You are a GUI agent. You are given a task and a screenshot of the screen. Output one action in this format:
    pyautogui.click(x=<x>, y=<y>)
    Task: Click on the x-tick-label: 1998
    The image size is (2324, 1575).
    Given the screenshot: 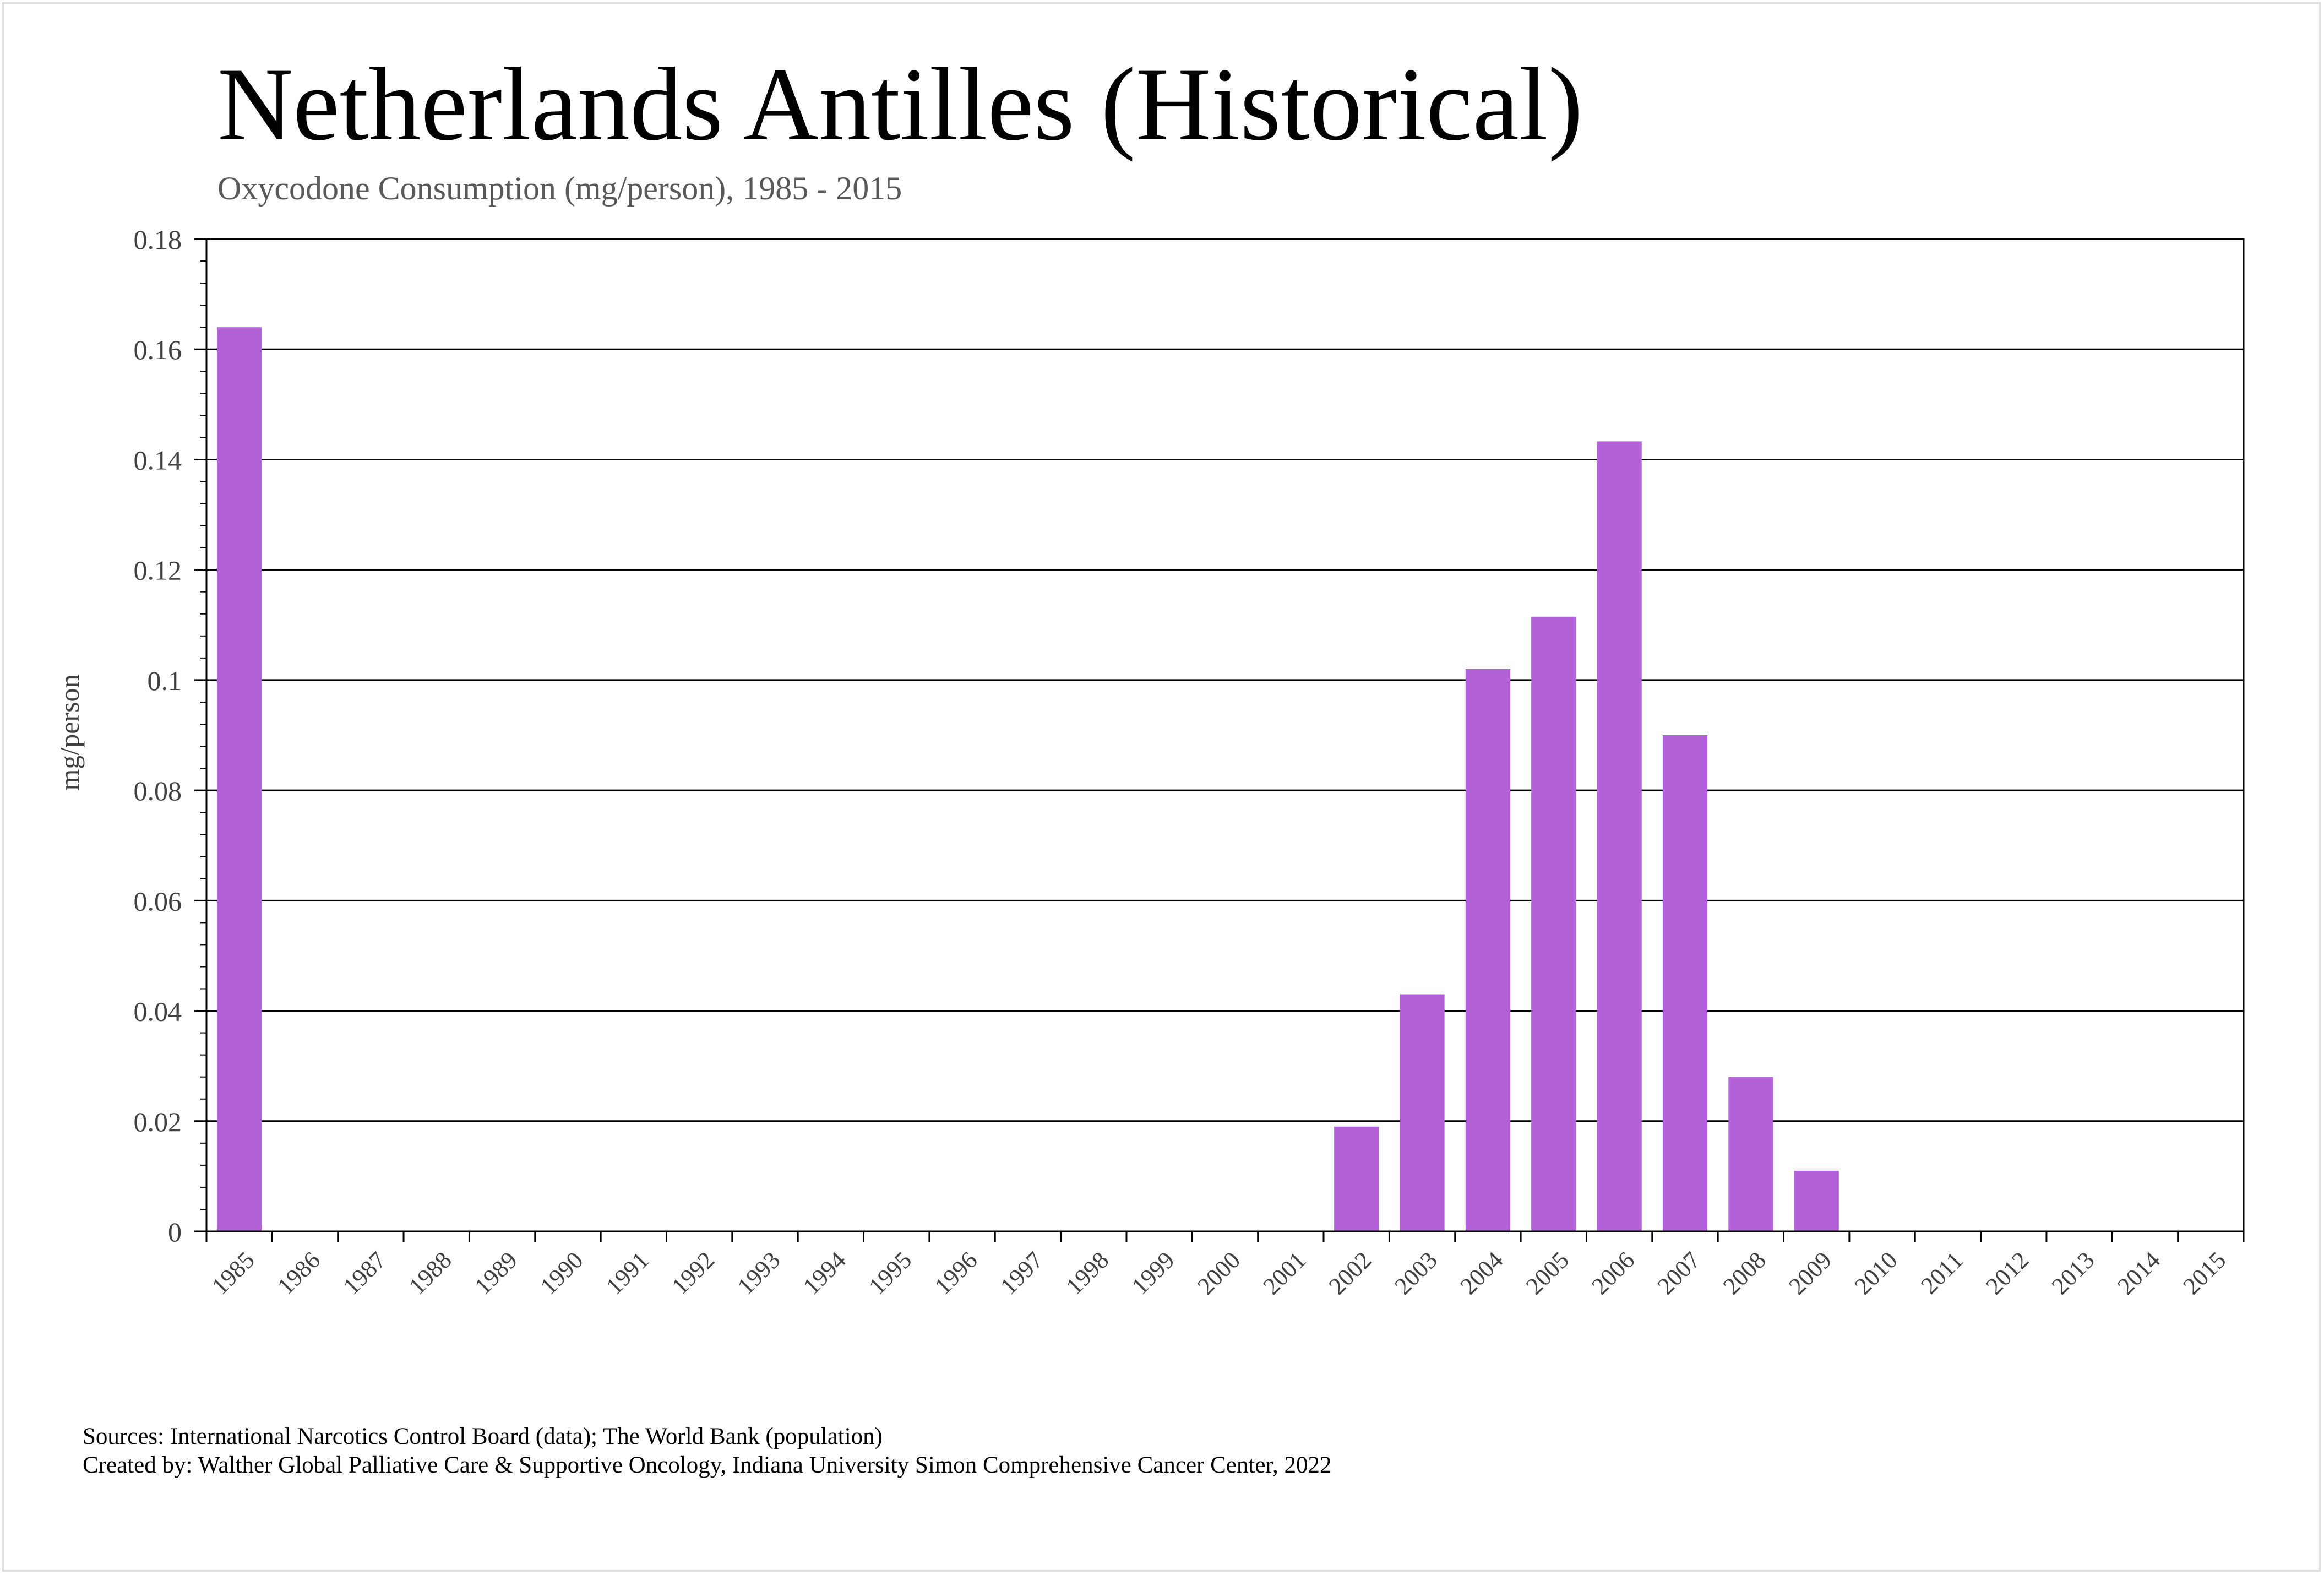 What is the action you would take?
    pyautogui.click(x=1087, y=1273)
    